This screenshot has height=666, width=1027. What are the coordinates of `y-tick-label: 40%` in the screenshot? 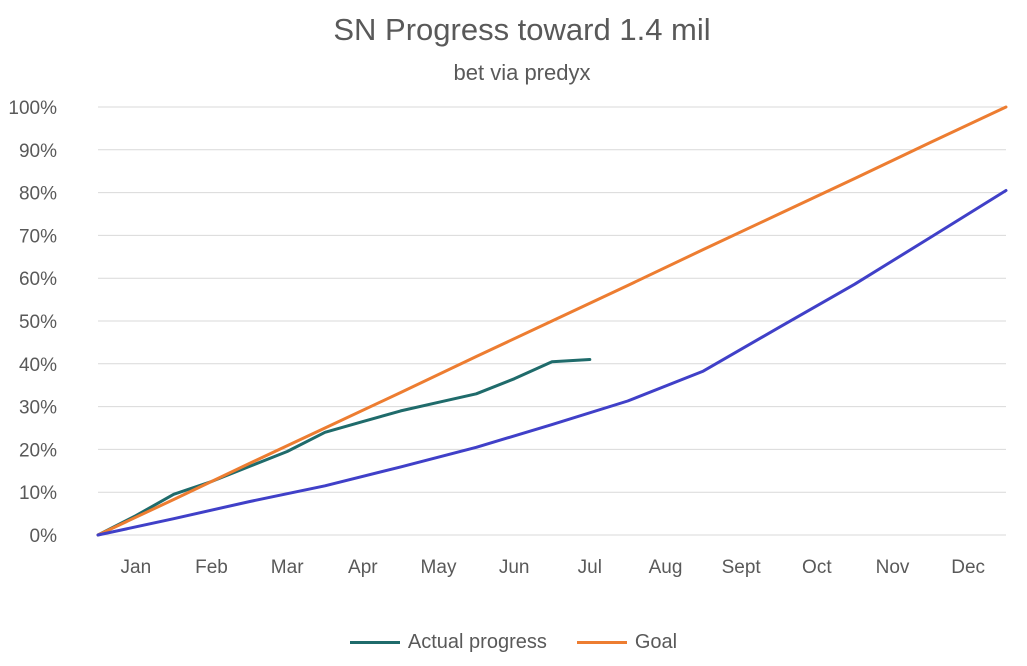 It's located at (38, 365).